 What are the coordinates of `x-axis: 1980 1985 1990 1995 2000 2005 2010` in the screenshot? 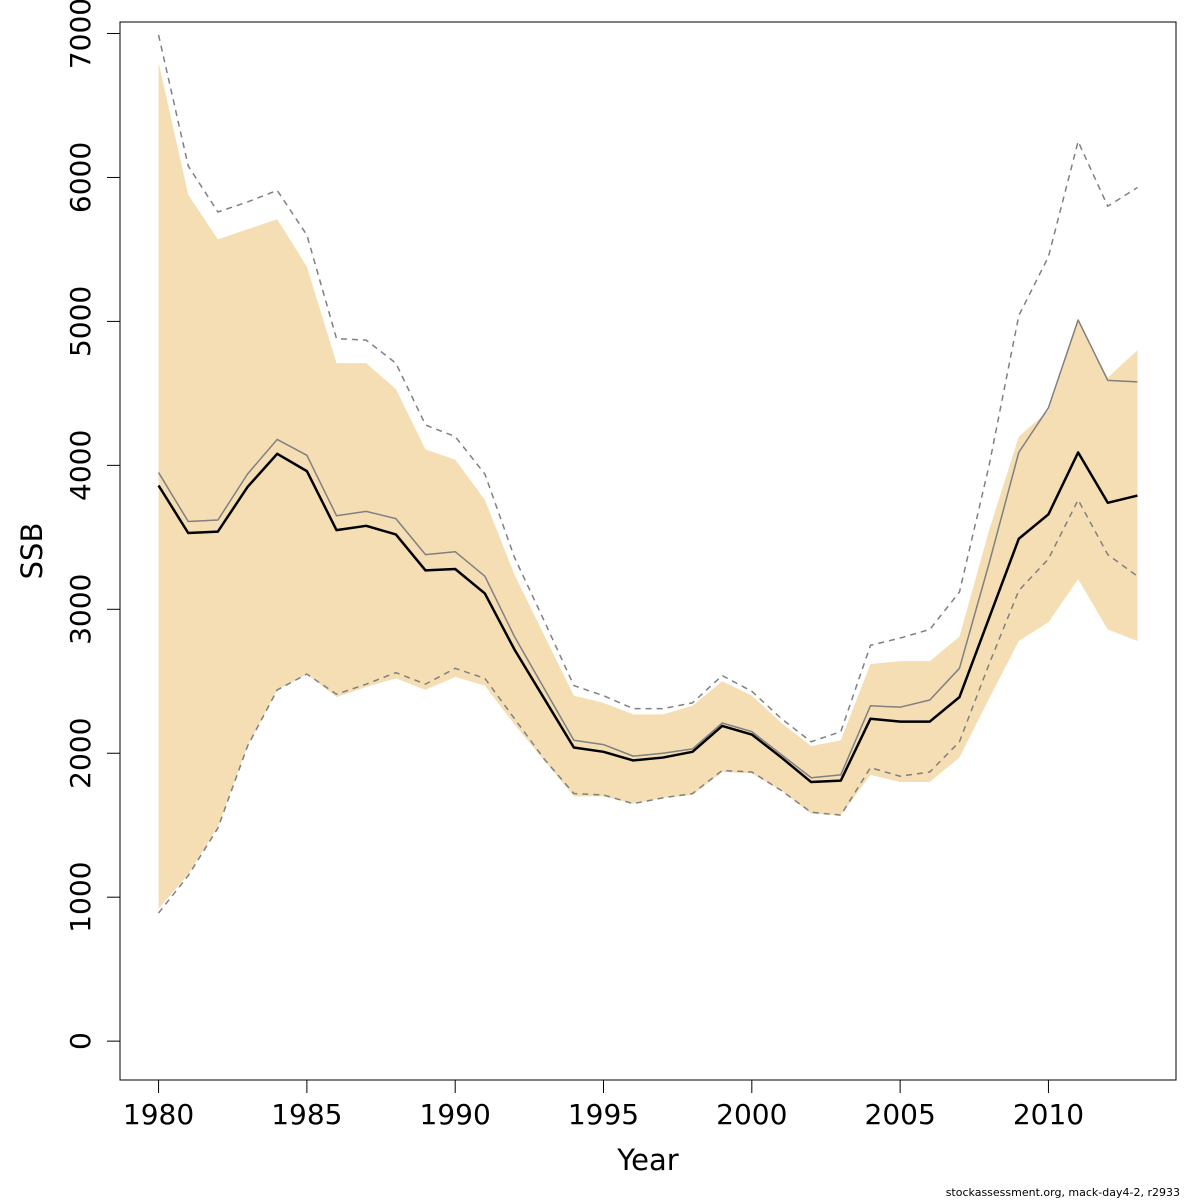 It's located at (603, 1105).